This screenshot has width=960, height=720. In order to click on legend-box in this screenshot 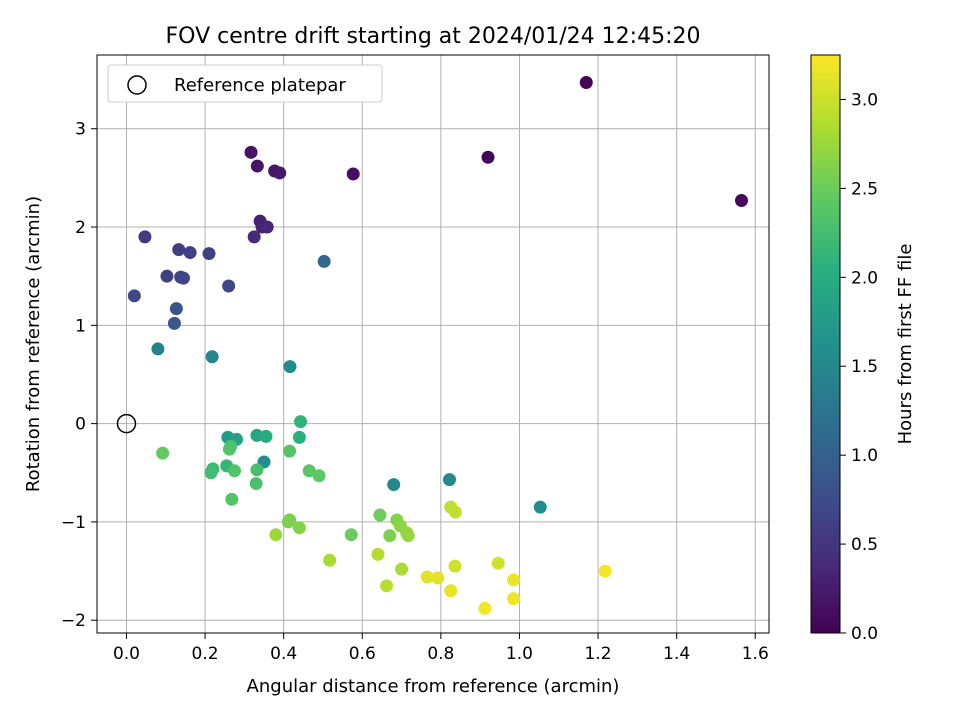, I will do `click(245, 83)`.